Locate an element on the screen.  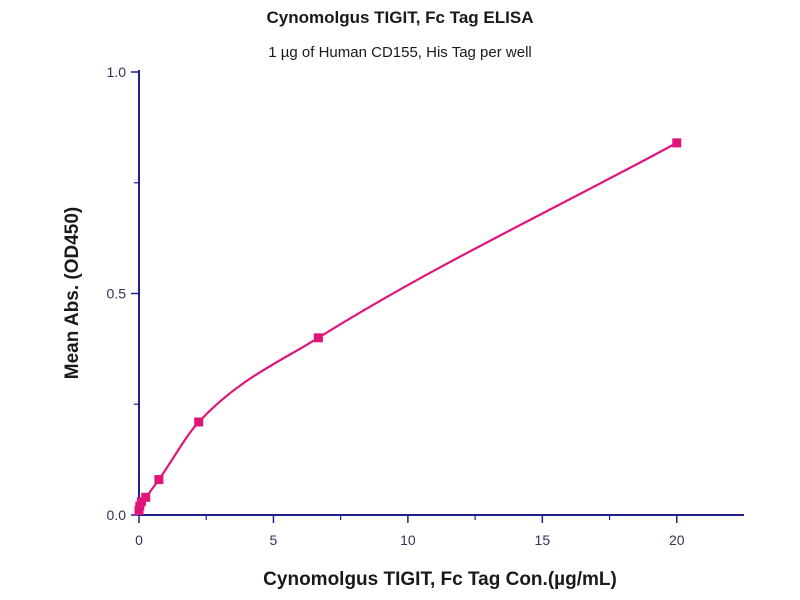
x-tick-label: 15 is located at coordinates (543, 540).